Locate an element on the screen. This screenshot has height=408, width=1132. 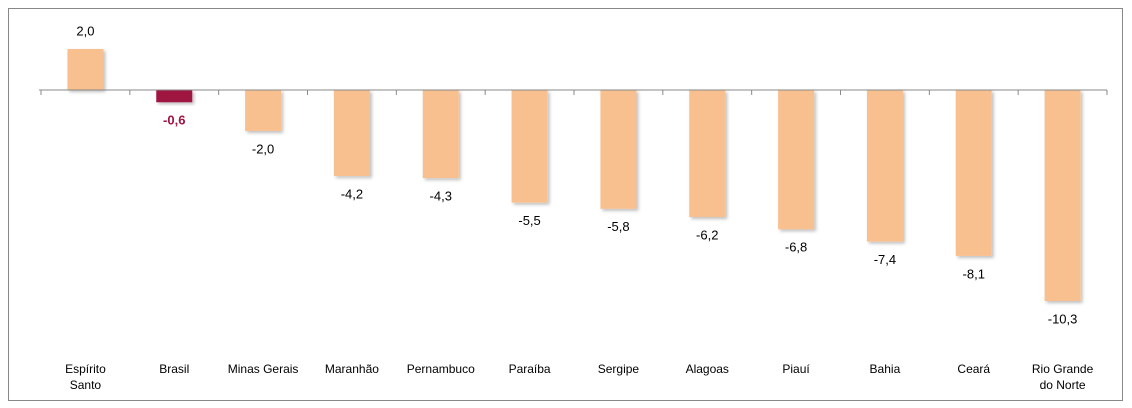
x-tick-label: Piauí is located at coordinates (796, 369).